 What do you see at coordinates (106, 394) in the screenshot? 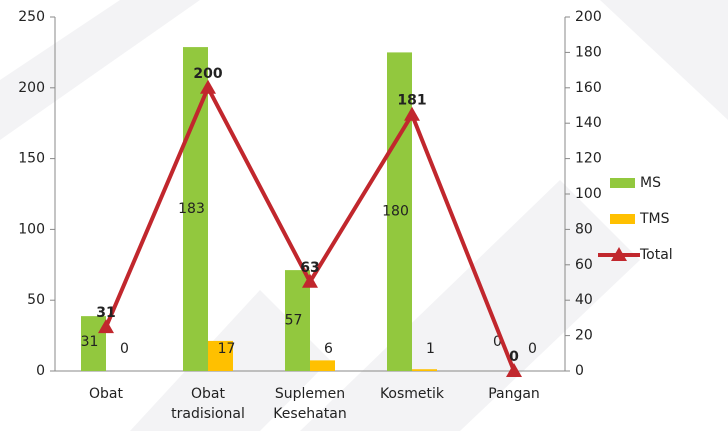
I see `x-tick-label: Obat` at bounding box center [106, 394].